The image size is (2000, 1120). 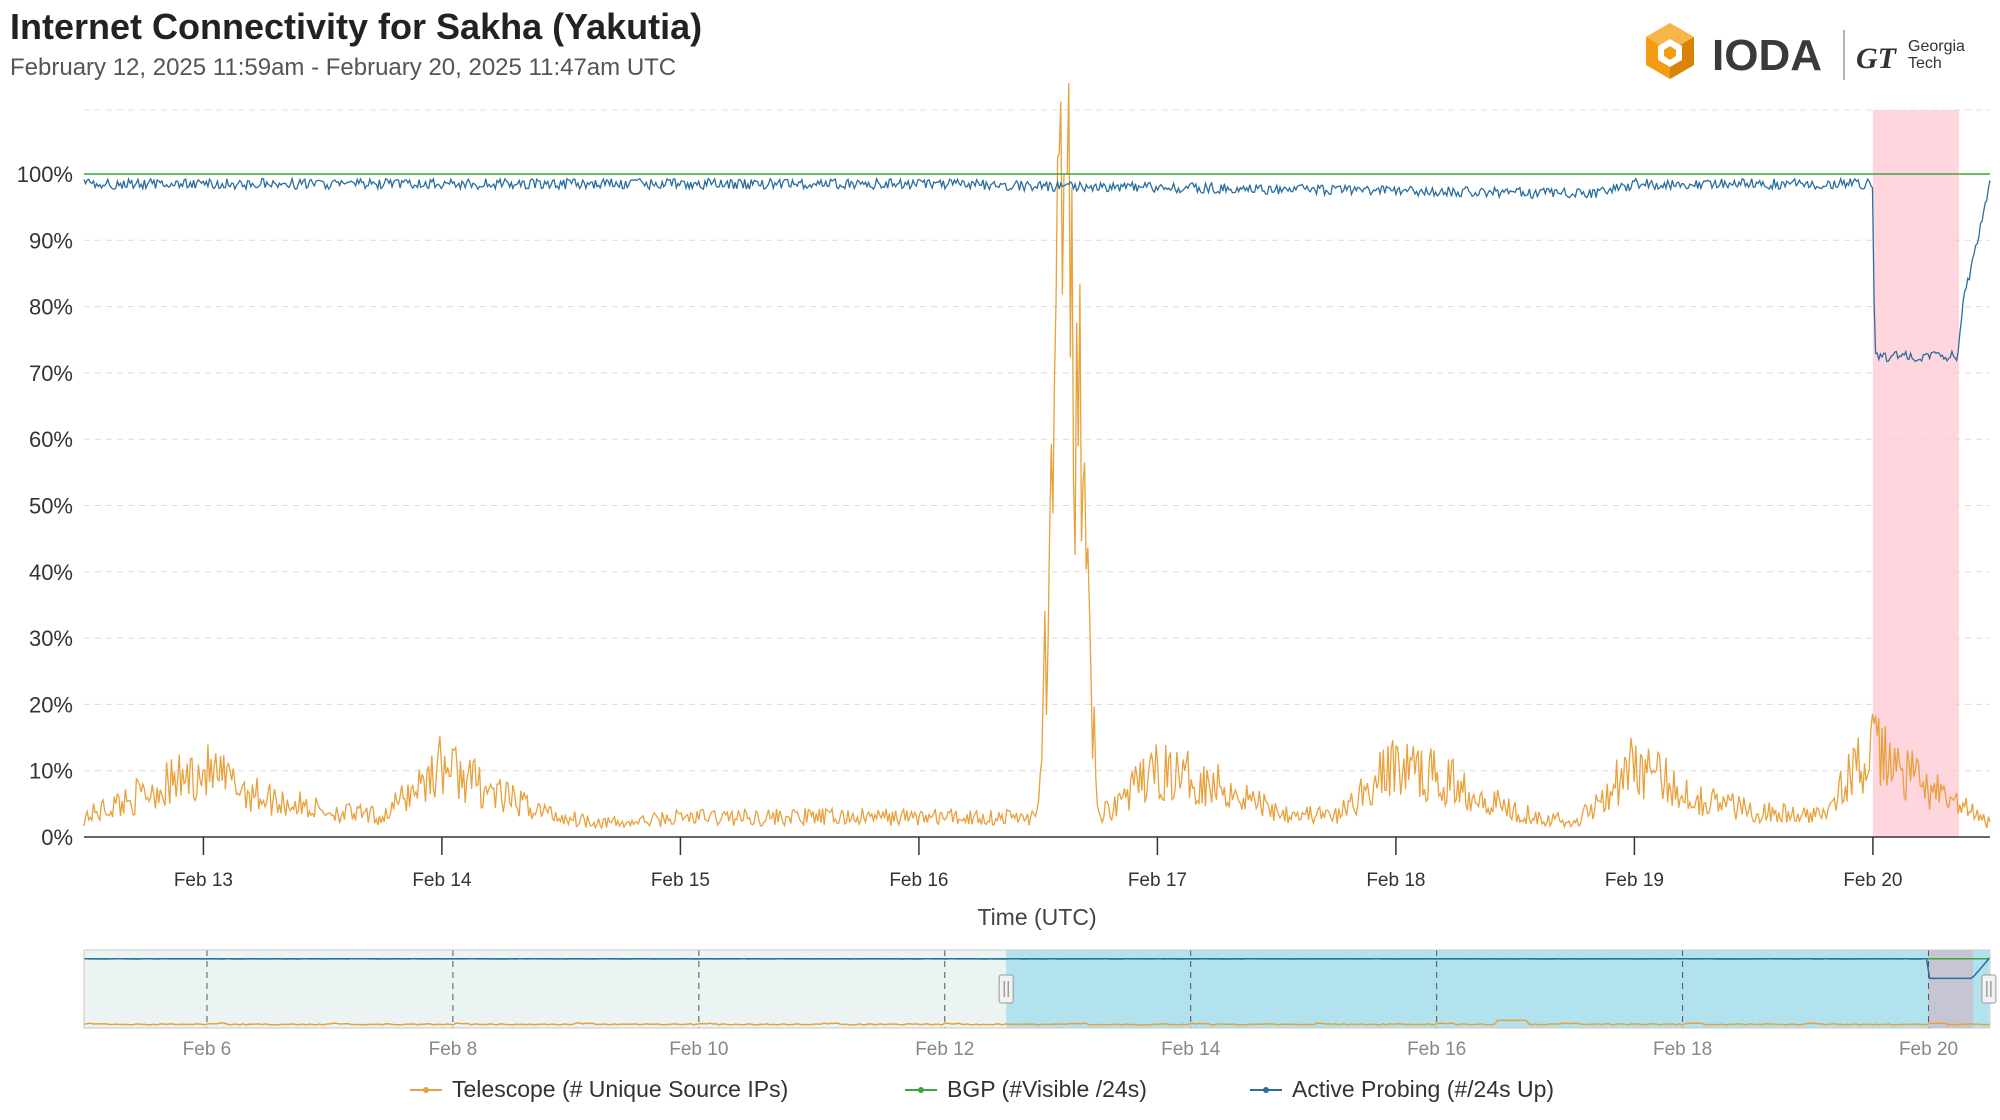 I want to click on x-tick-label: Feb 14, so click(x=442, y=880).